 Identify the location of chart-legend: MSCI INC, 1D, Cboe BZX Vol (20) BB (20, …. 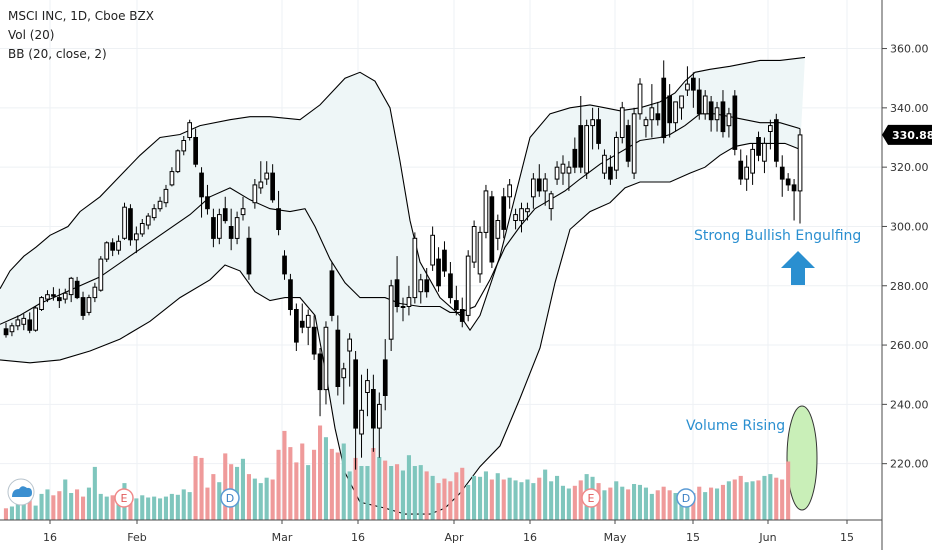
(81, 35).